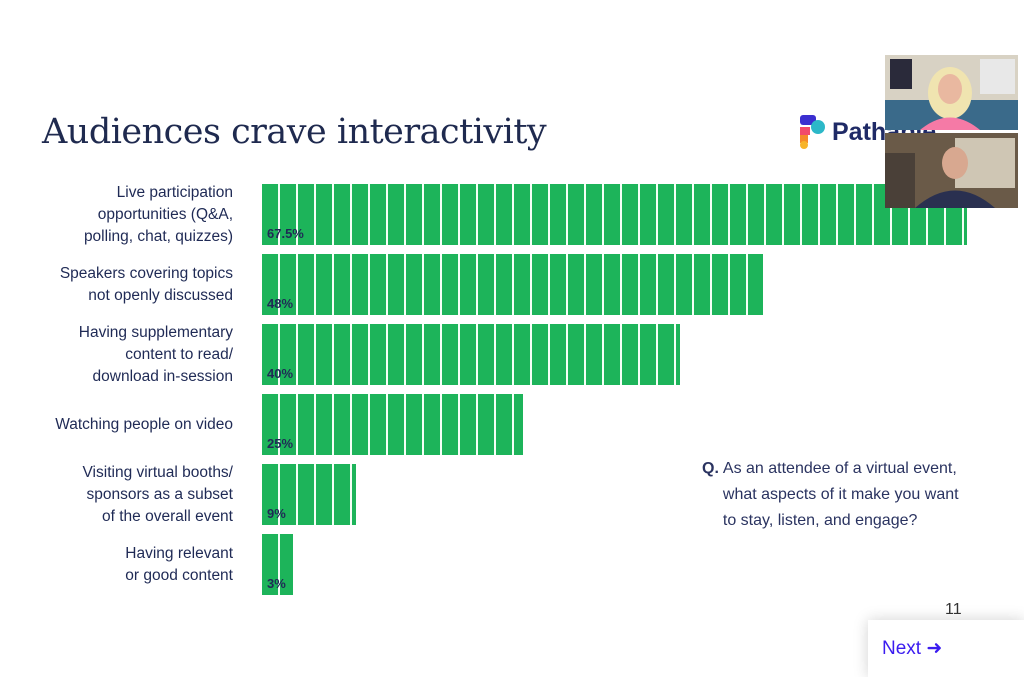 The height and width of the screenshot is (677, 1024). What do you see at coordinates (158, 472) in the screenshot?
I see `category-label-line: Visiting virtual booths/` at bounding box center [158, 472].